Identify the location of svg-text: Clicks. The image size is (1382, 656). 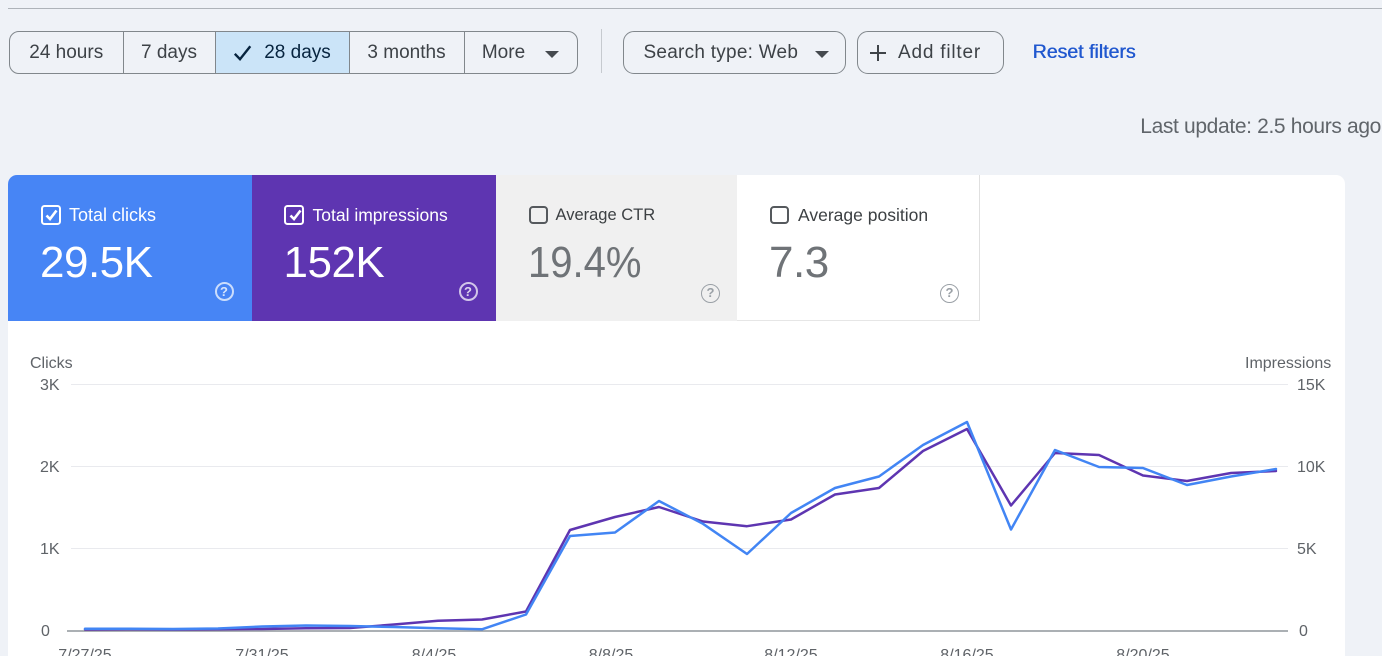
(51, 363).